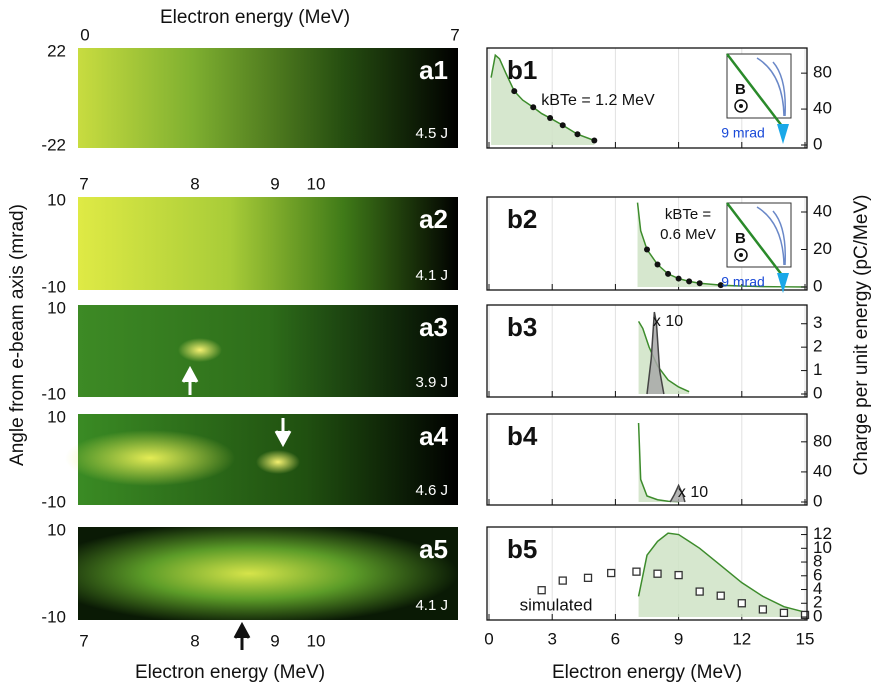 The height and width of the screenshot is (689, 875). What do you see at coordinates (433, 436) in the screenshot?
I see `panel-label: a4` at bounding box center [433, 436].